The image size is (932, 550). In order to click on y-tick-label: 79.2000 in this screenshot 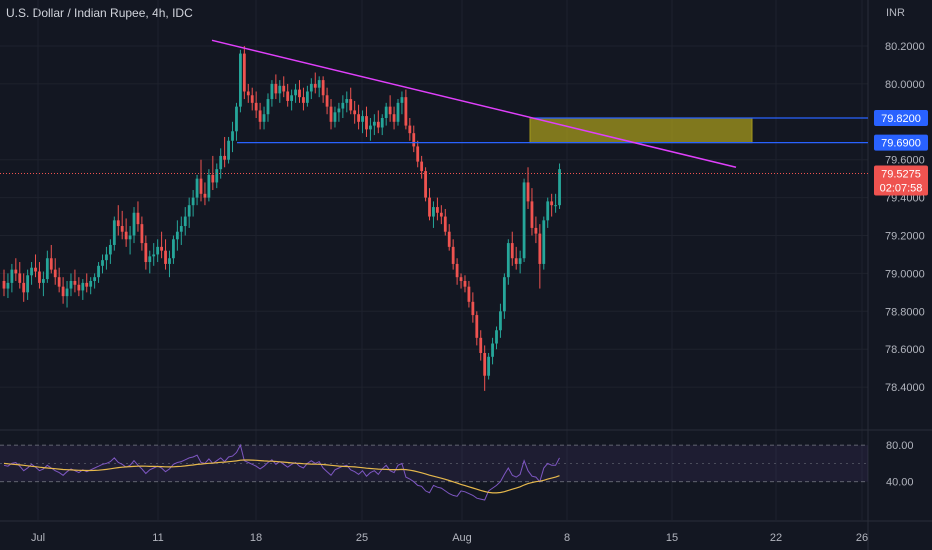, I will do `click(905, 237)`.